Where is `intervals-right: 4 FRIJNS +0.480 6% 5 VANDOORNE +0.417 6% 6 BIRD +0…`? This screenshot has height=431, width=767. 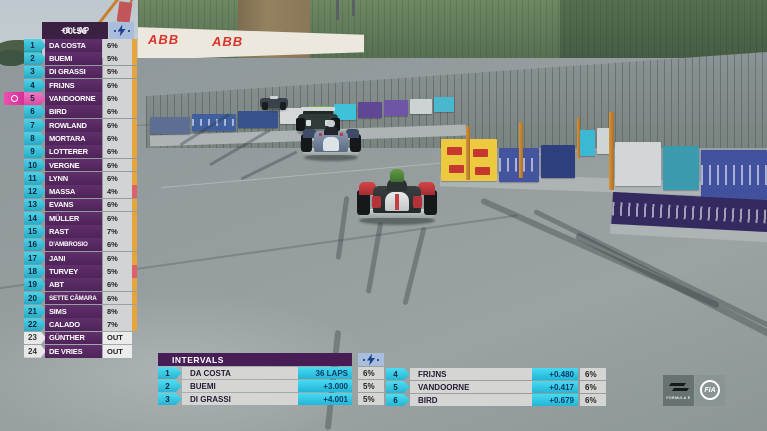 intervals-right: 4 FRIJNS +0.480 6% 5 VANDOORNE +0.417 6% 6 BIRD +0… is located at coordinates (496, 387).